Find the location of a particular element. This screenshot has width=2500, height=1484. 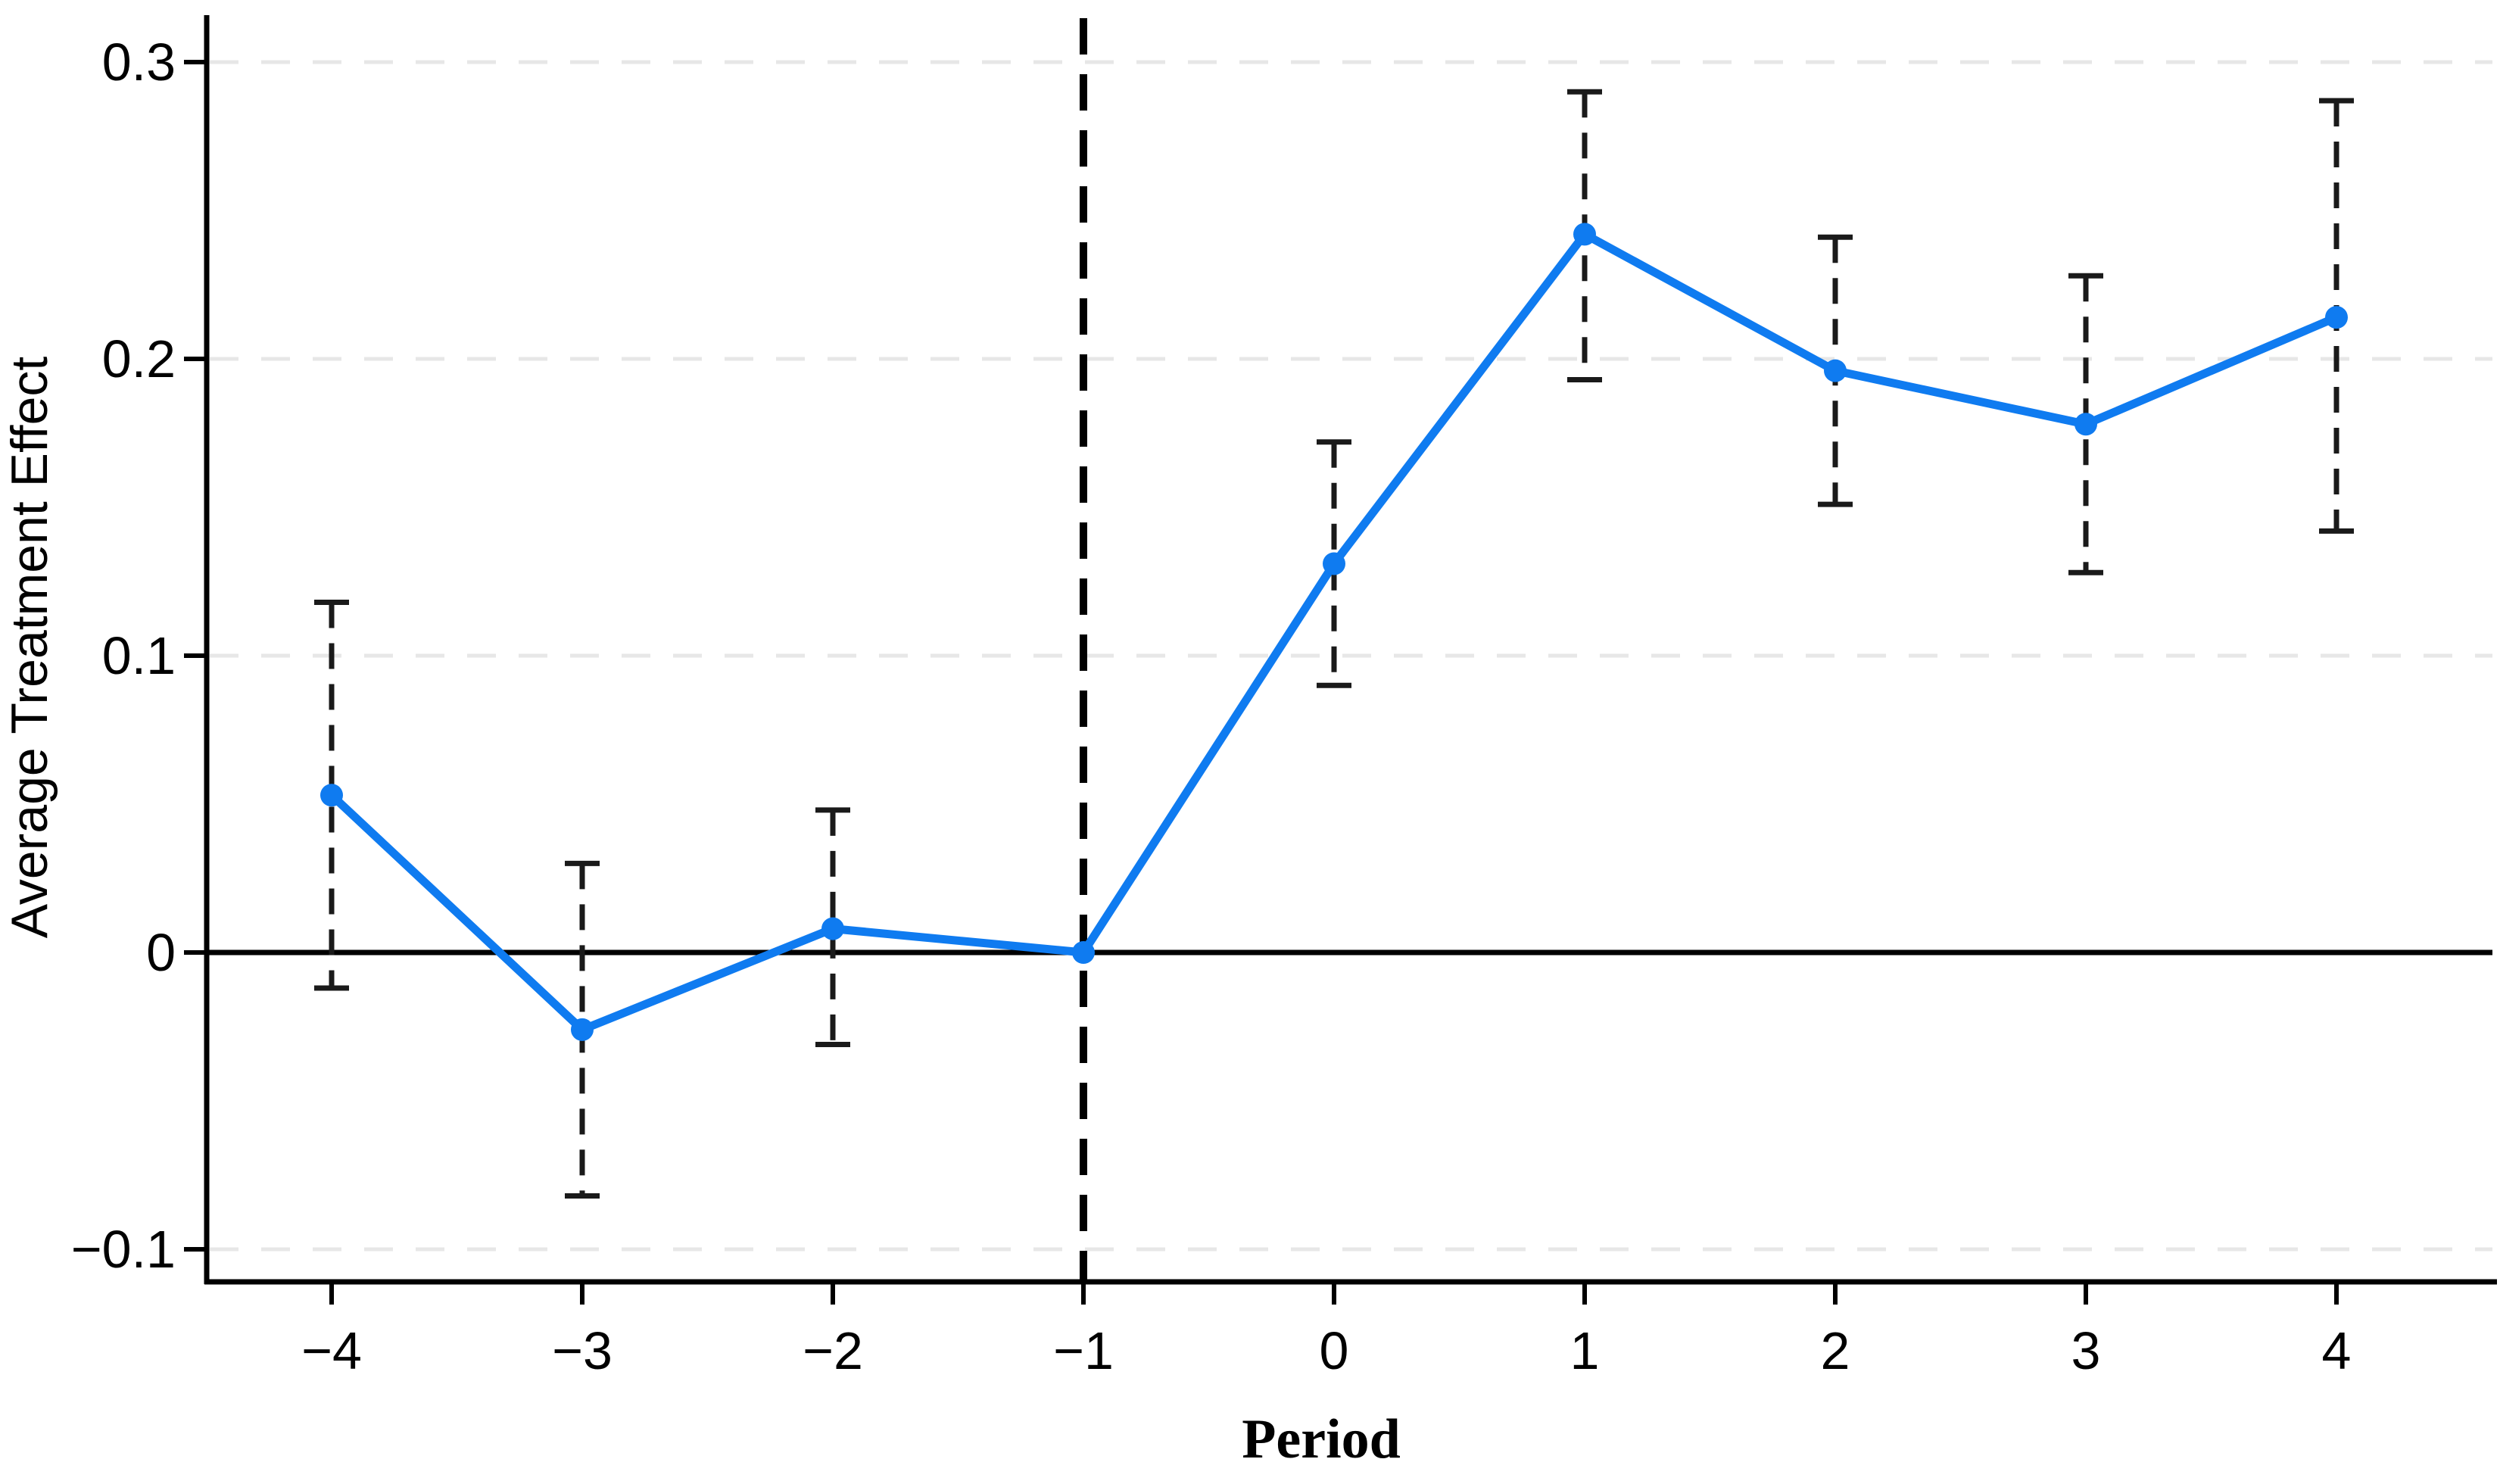

y-axis-title: Average Treatment Effect is located at coordinates (29, 648).